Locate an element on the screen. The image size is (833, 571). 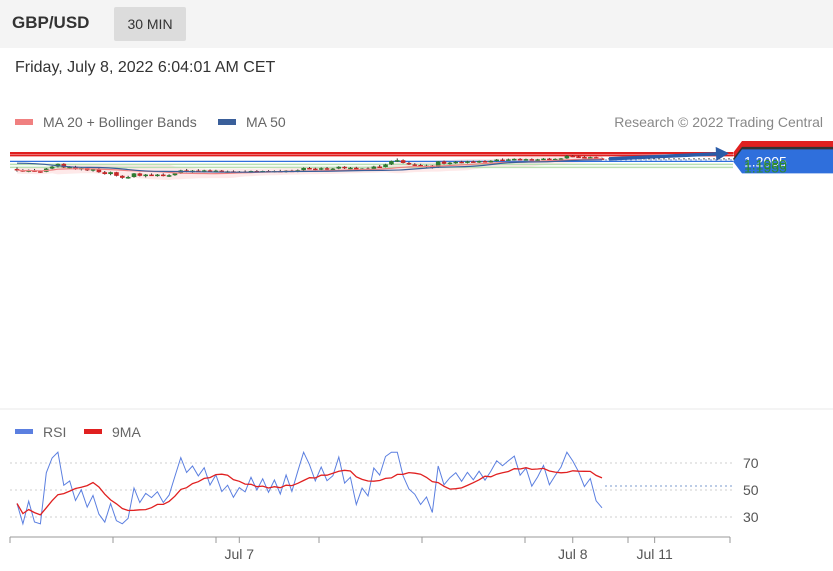
rsi-line is located at coordinates (309, 488).